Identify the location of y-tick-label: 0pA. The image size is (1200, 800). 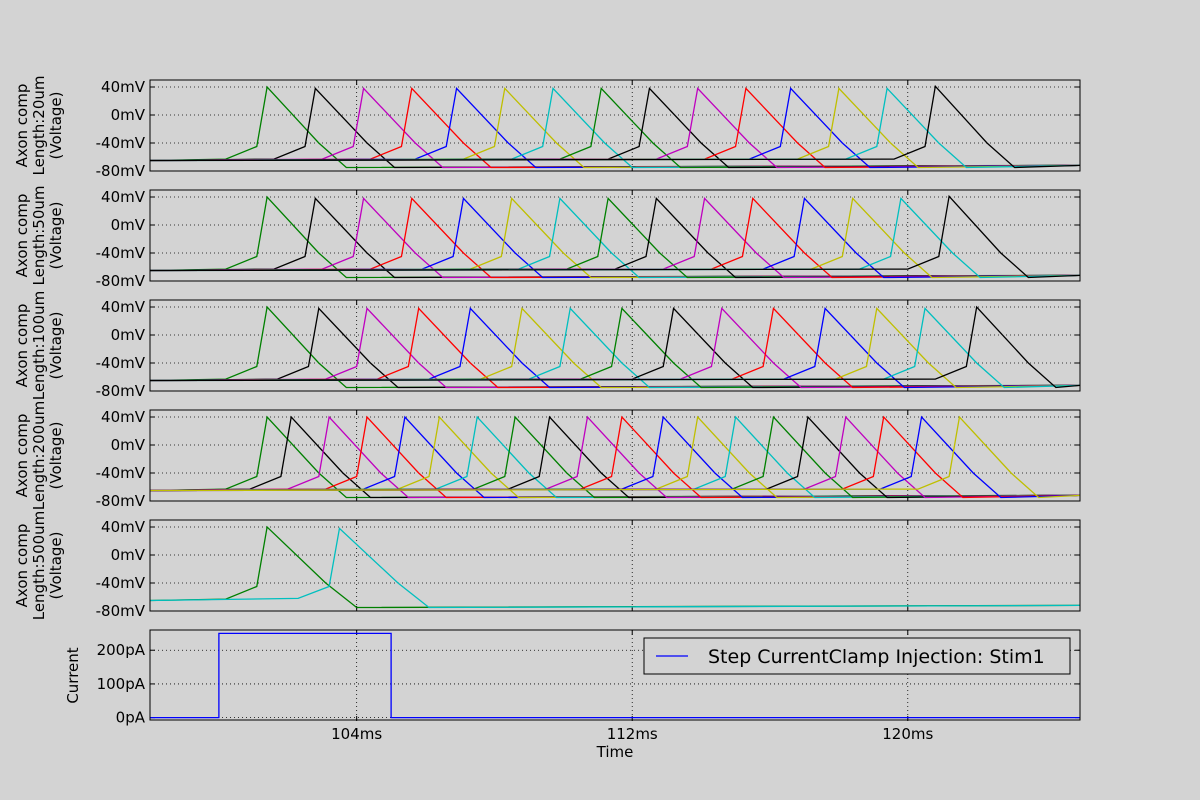
(131, 718).